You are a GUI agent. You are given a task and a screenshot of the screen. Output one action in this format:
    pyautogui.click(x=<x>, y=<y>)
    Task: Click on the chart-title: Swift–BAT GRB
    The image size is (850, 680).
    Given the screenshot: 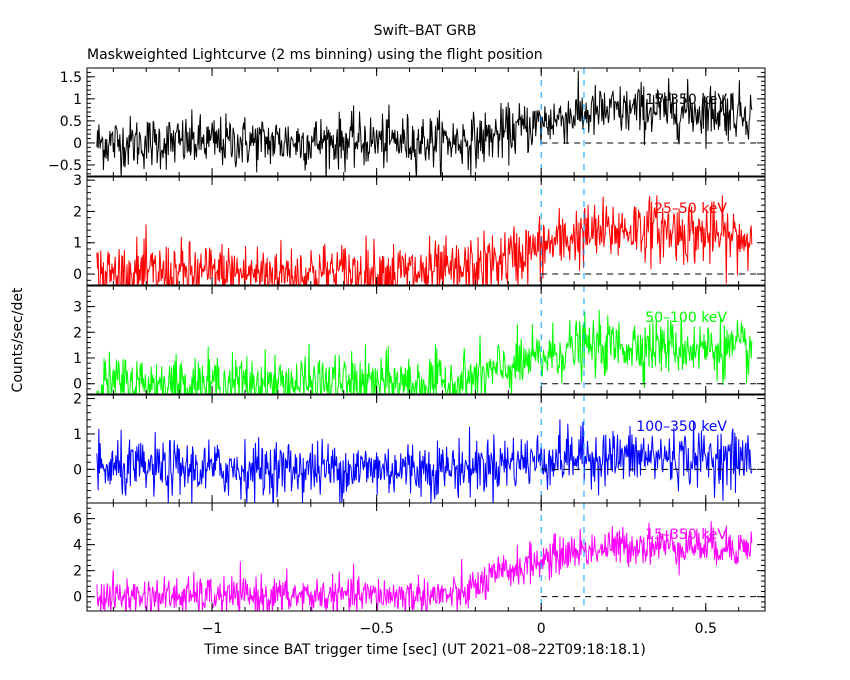 What is the action you would take?
    pyautogui.click(x=425, y=31)
    